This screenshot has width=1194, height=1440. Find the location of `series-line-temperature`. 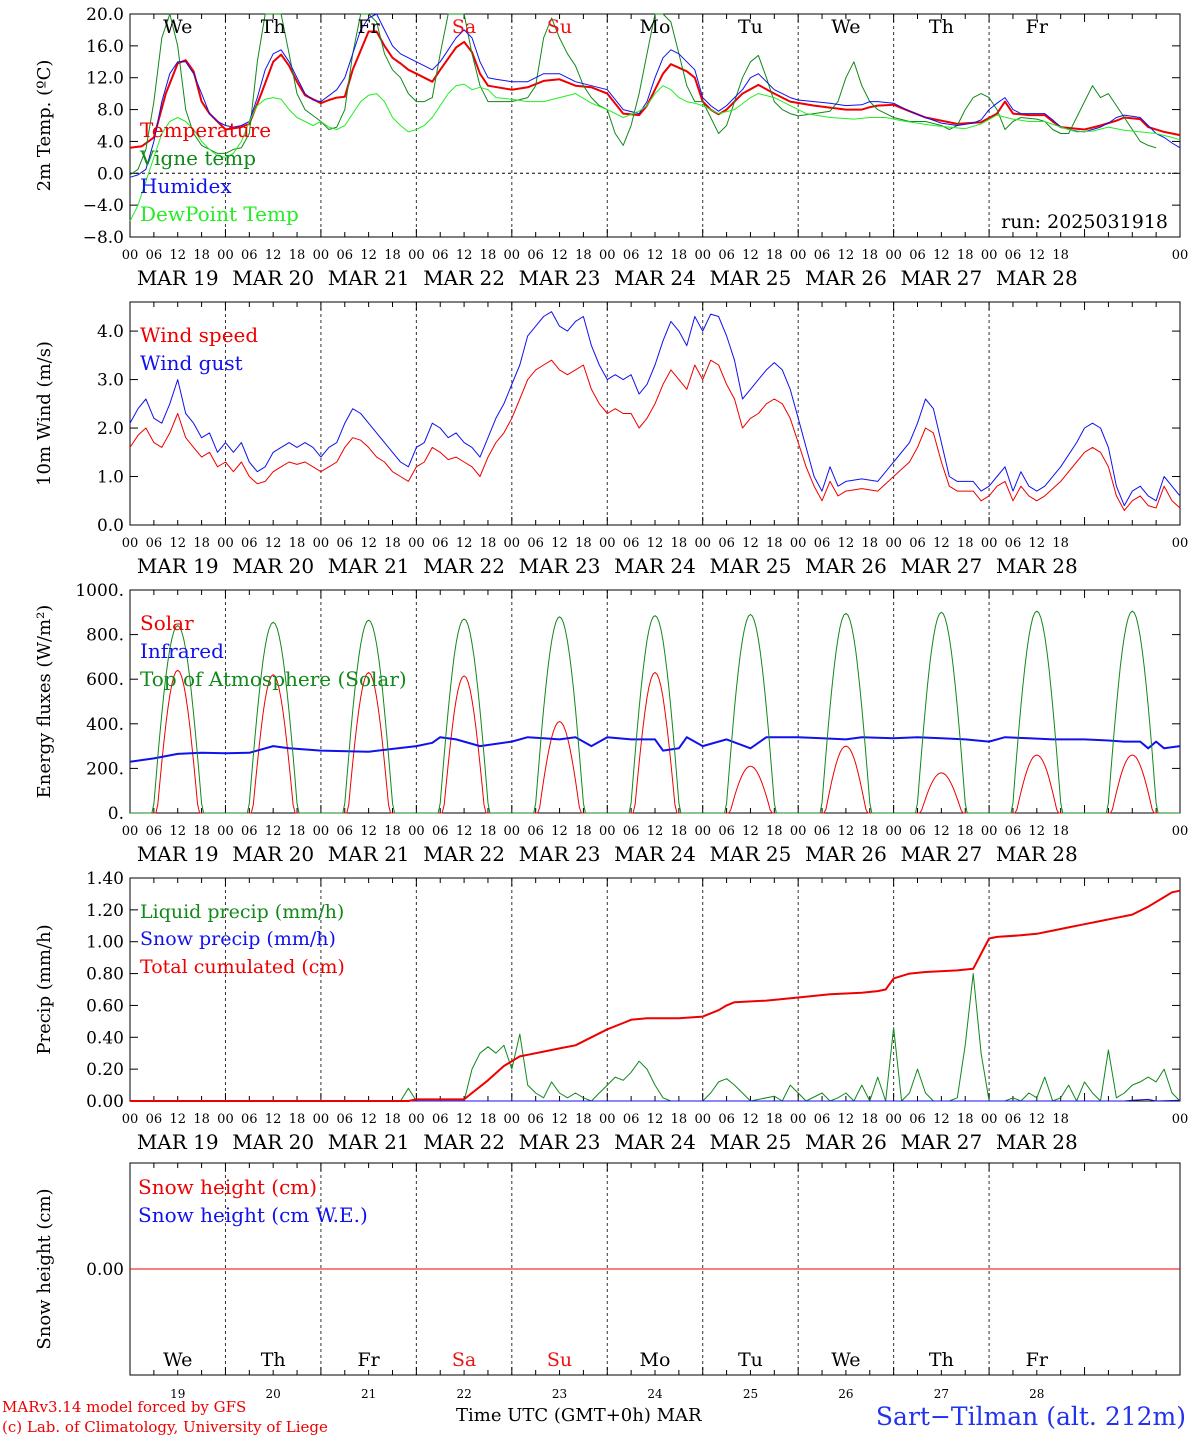

series-line-temperature is located at coordinates (655, 89).